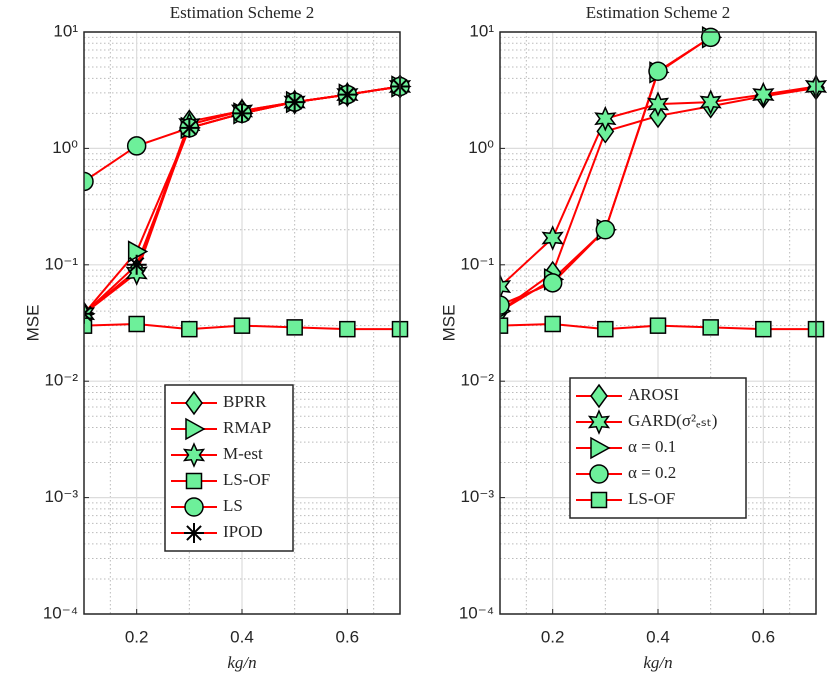  What do you see at coordinates (245, 401) in the screenshot?
I see `legend-label: BPRR` at bounding box center [245, 401].